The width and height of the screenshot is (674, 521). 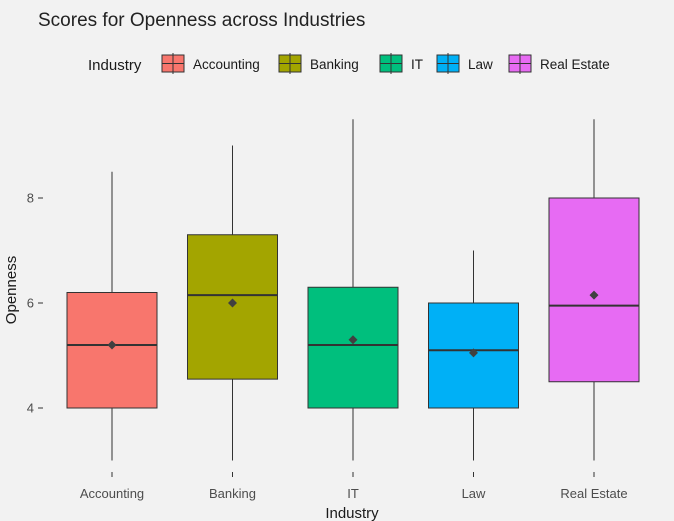 What do you see at coordinates (30, 198) in the screenshot?
I see `y-tick-label-2: 8` at bounding box center [30, 198].